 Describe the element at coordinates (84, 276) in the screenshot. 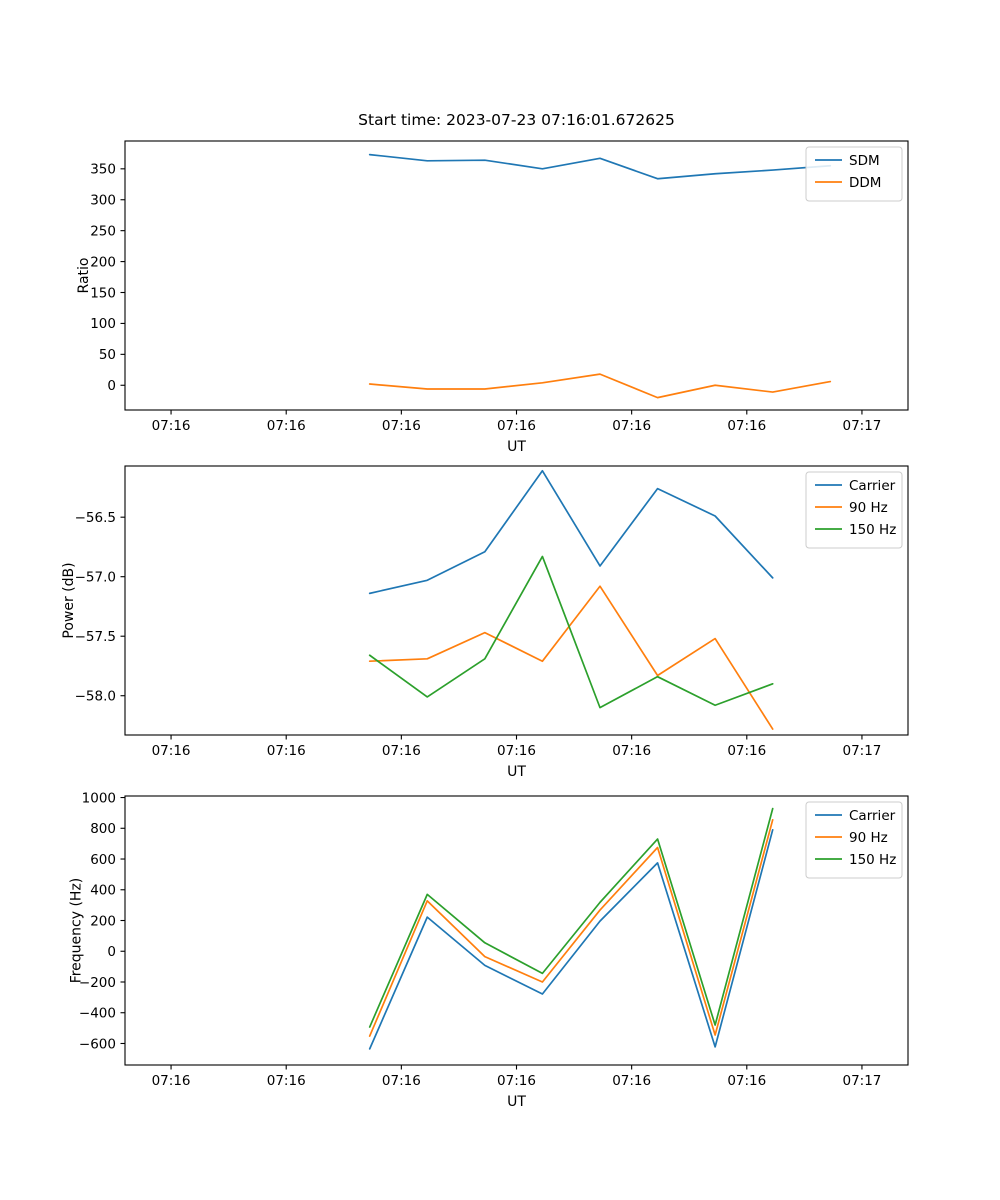

I see `y-axis-label: Ratio` at that location.